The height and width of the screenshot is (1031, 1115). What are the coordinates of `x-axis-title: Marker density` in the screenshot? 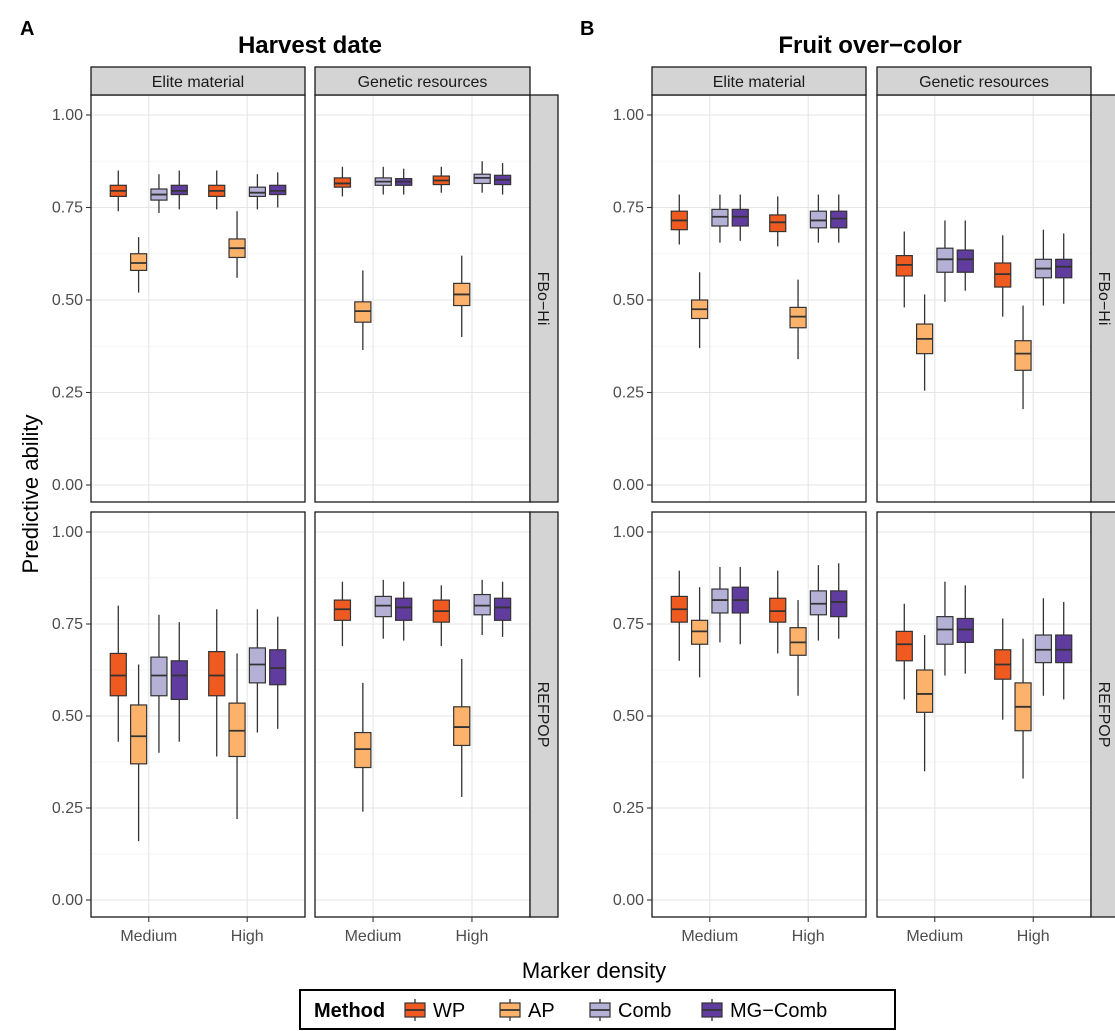 It's located at (594, 970).